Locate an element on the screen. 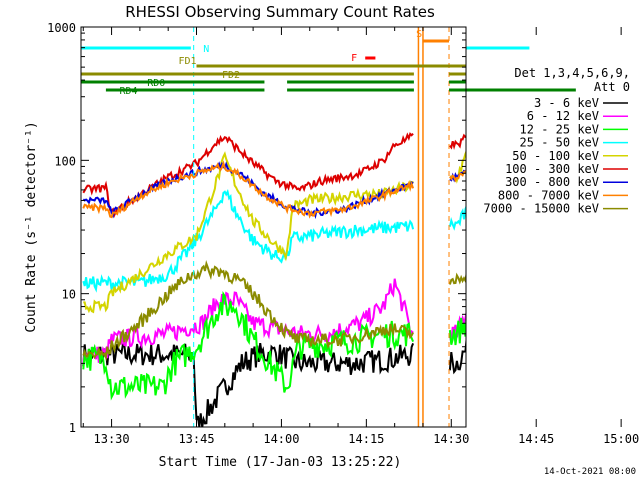  legend-label-300-800-kev: 300 - 800 keV is located at coordinates (552, 182).